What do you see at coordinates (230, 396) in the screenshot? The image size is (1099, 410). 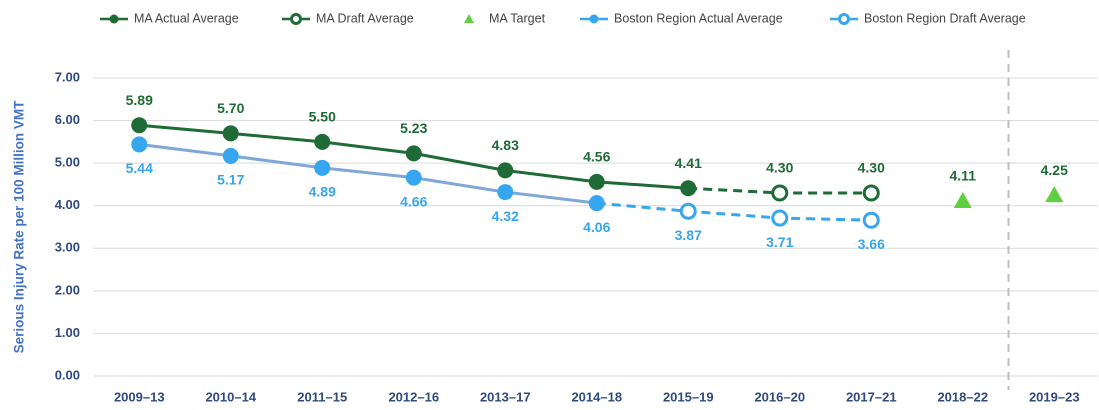 I see `x-tick-label: 2010–14` at bounding box center [230, 396].